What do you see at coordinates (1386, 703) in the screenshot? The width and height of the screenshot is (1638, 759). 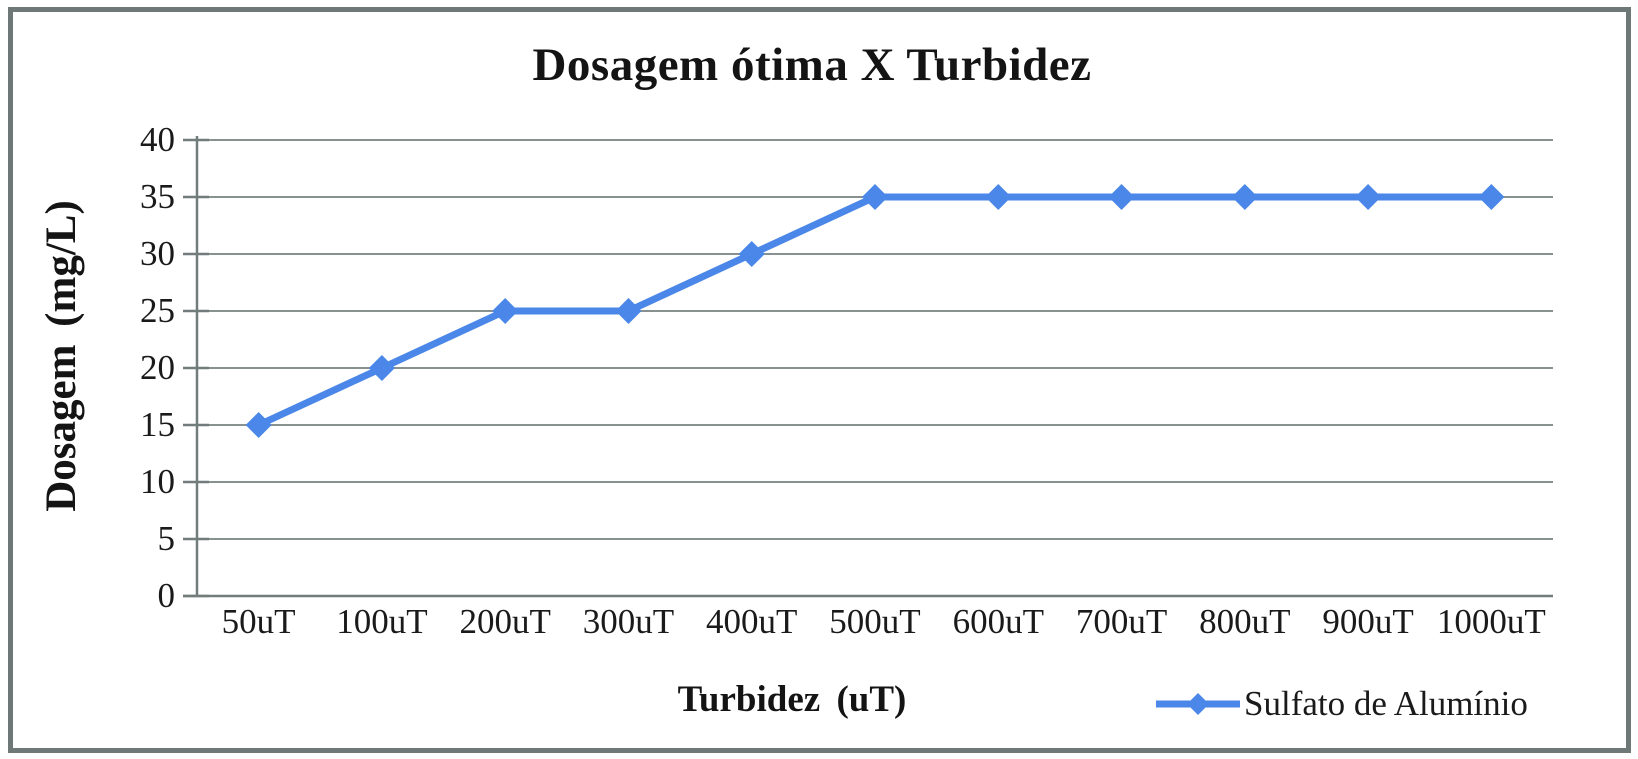 I see `legend-series-label: Sulfato de Alumínio` at bounding box center [1386, 703].